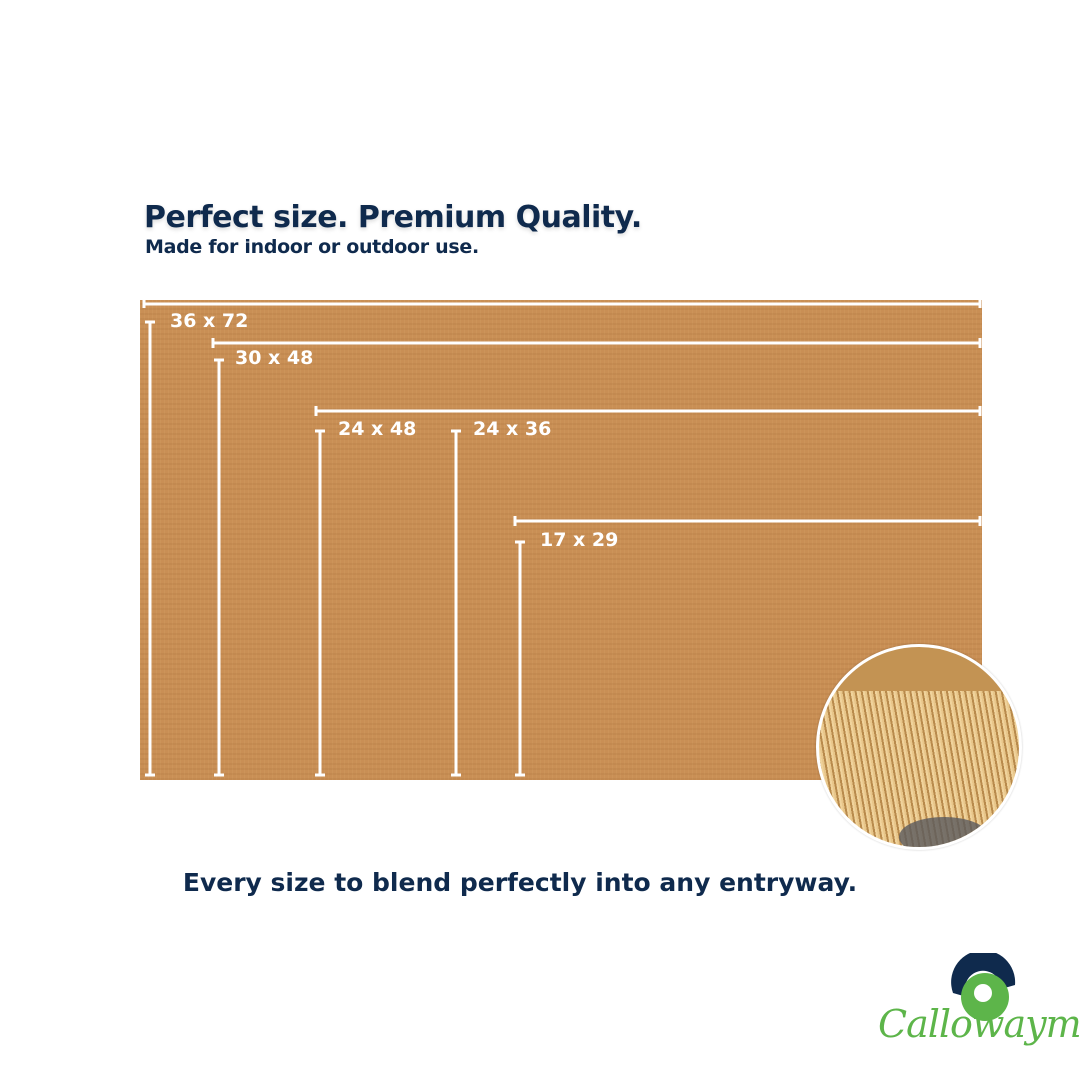 This screenshot has width=1080, height=1080. Describe the element at coordinates (919, 747) in the screenshot. I see `coir-fiber-closeup-image` at that location.